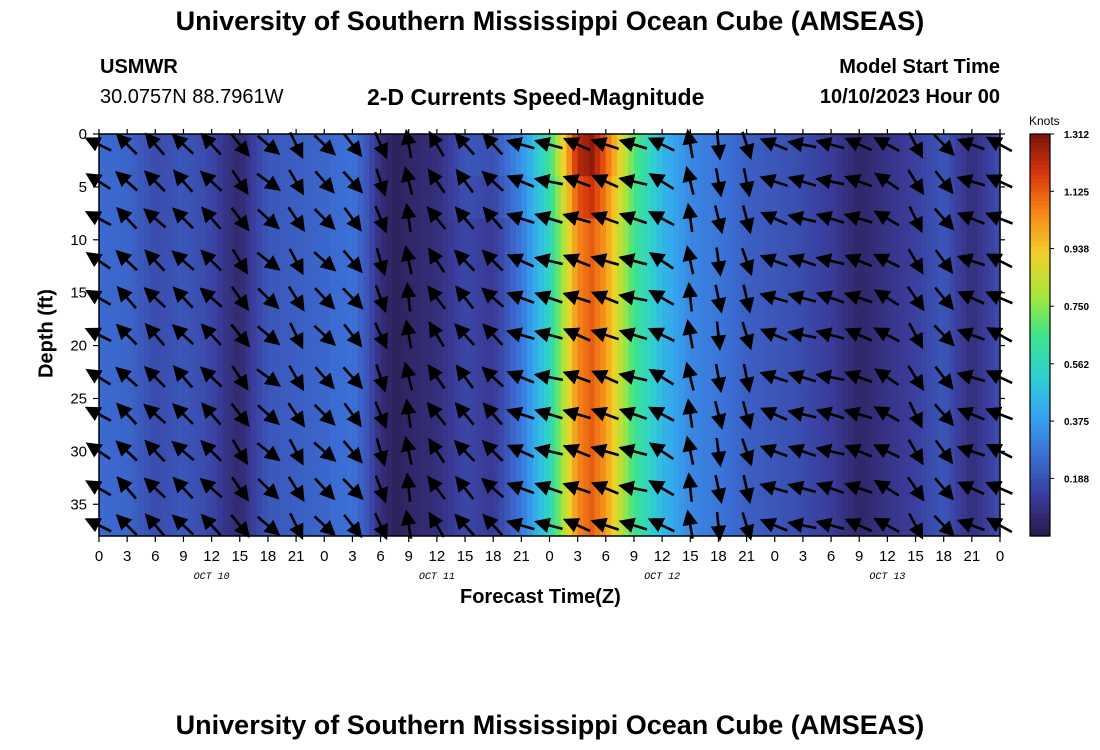 Image resolution: width=1100 pixels, height=750 pixels. I want to click on x-day-label: OCT 11, so click(437, 577).